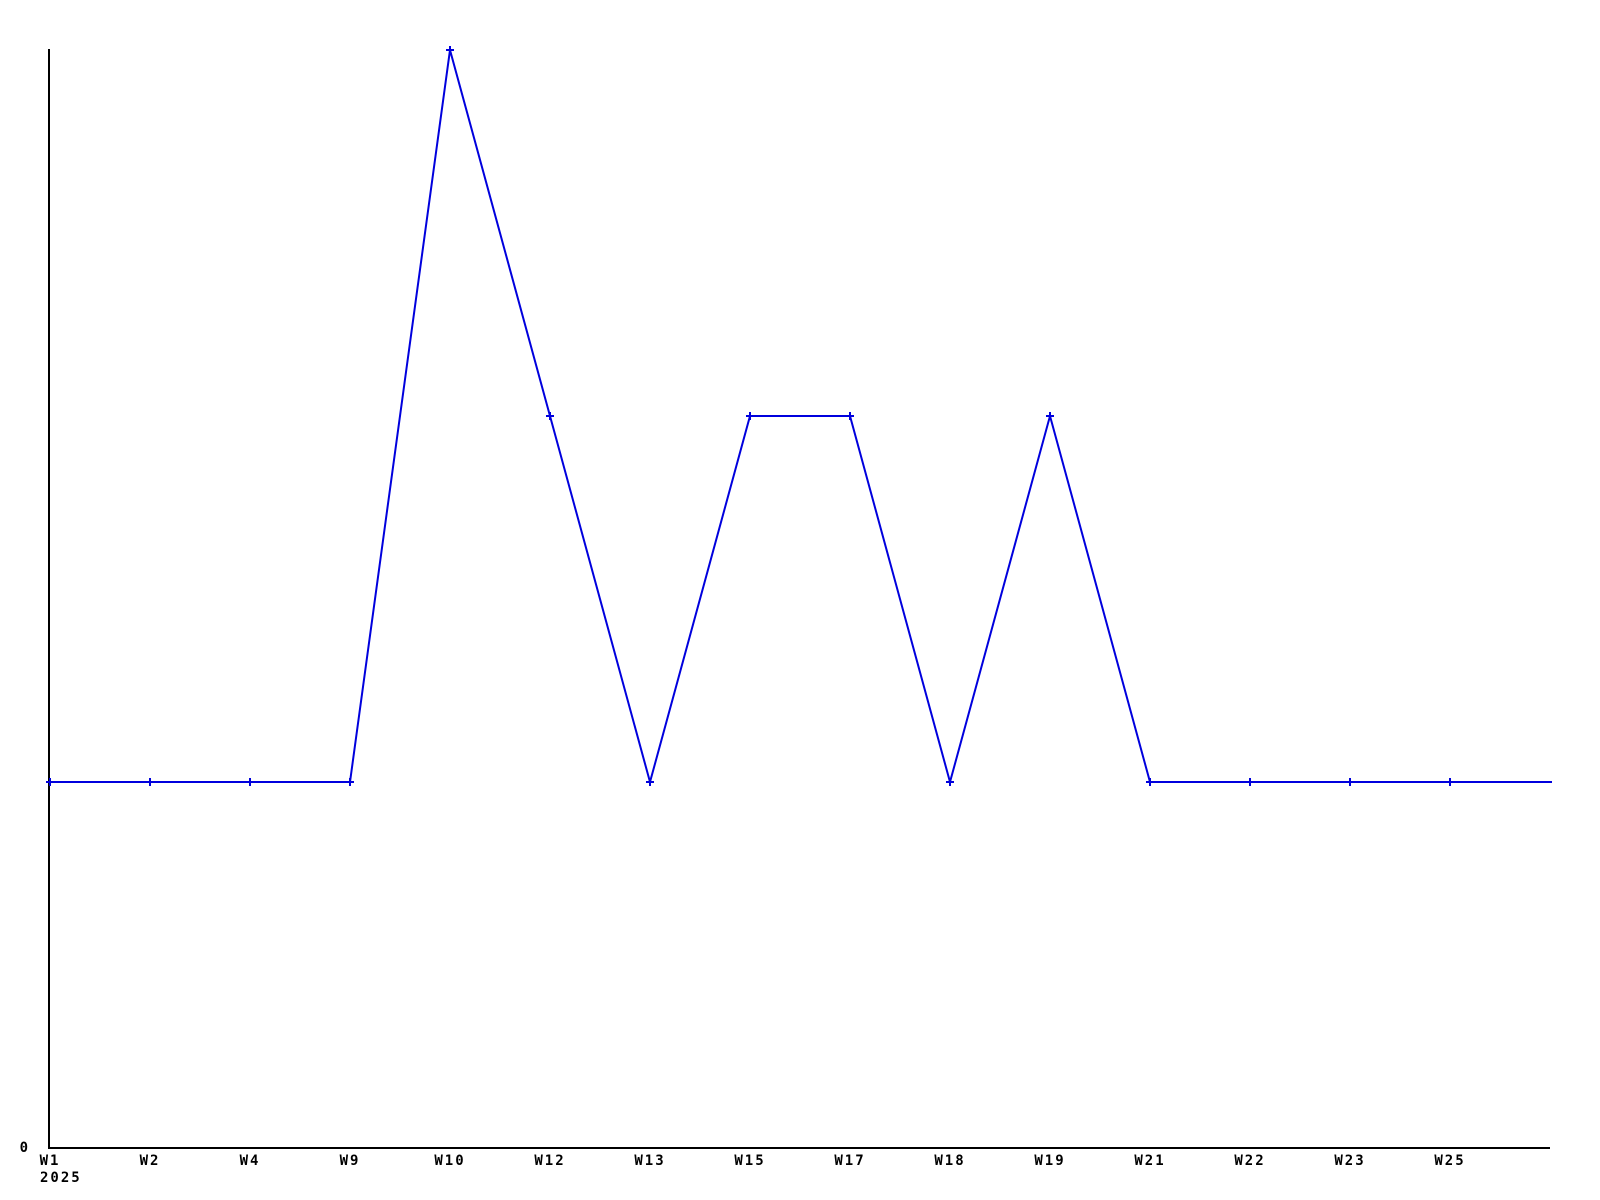 This screenshot has width=1600, height=1200. I want to click on x-axis-tick-label-w2: W2, so click(150, 1161).